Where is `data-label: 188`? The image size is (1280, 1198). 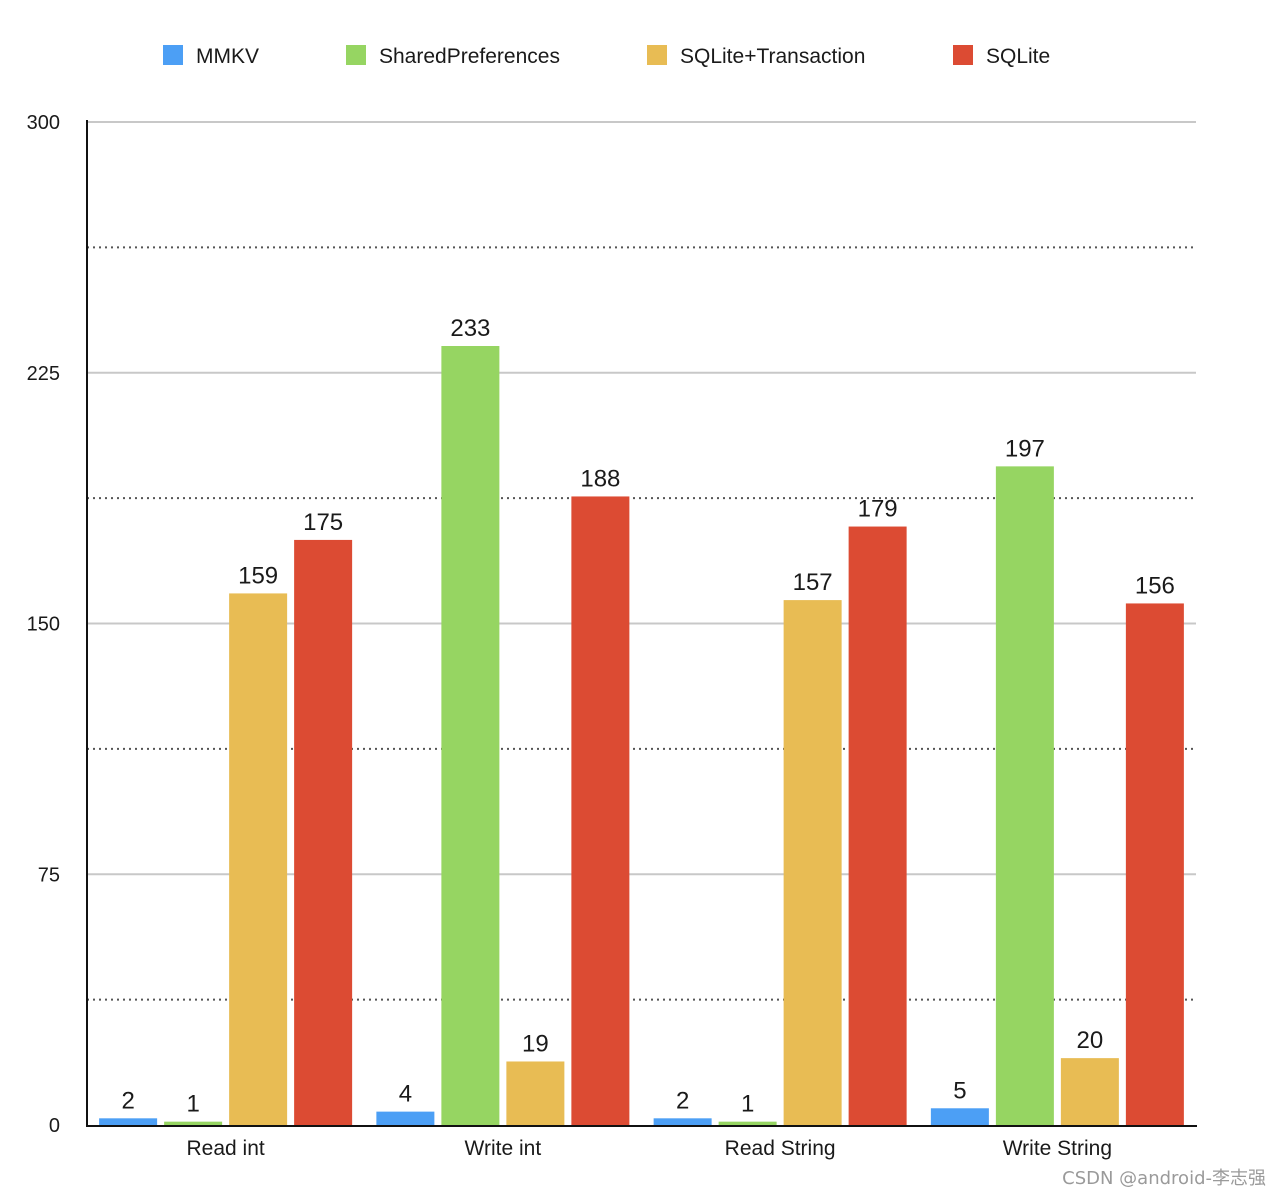
data-label: 188 is located at coordinates (600, 478).